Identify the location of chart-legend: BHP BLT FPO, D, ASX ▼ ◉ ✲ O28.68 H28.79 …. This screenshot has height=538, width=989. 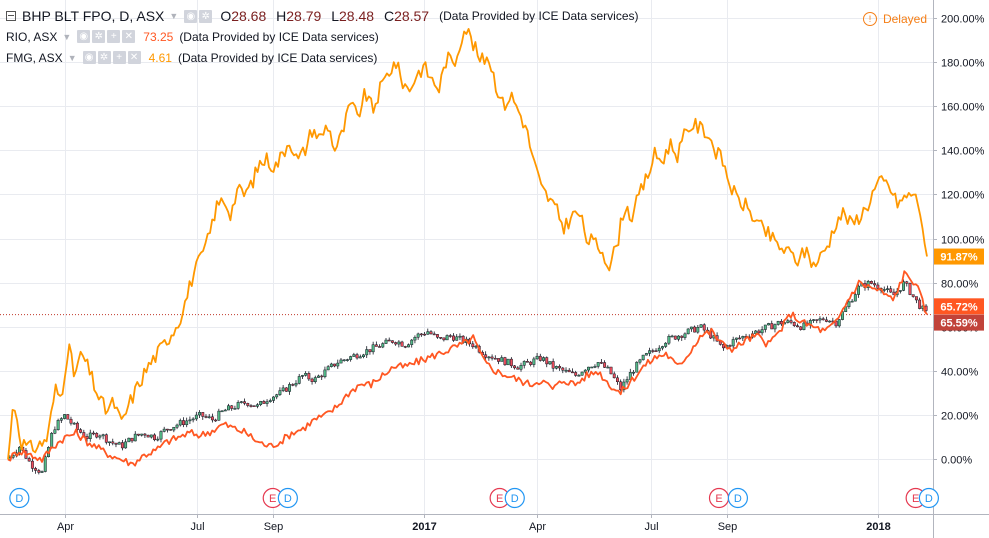
(322, 37).